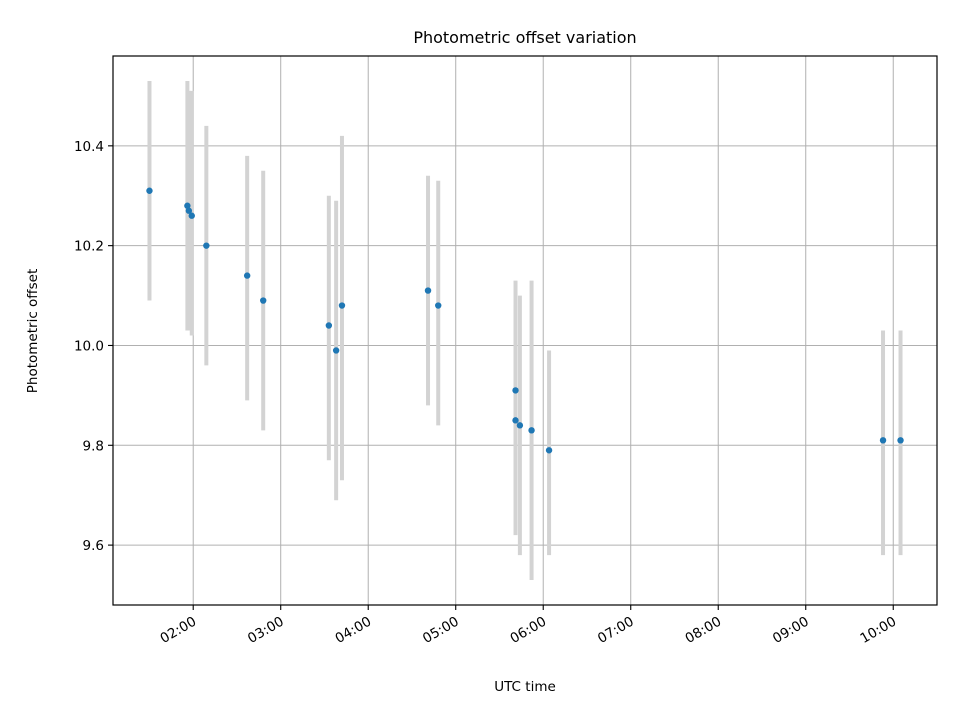  What do you see at coordinates (89, 346) in the screenshot?
I see `y-tick-label: 10.0` at bounding box center [89, 346].